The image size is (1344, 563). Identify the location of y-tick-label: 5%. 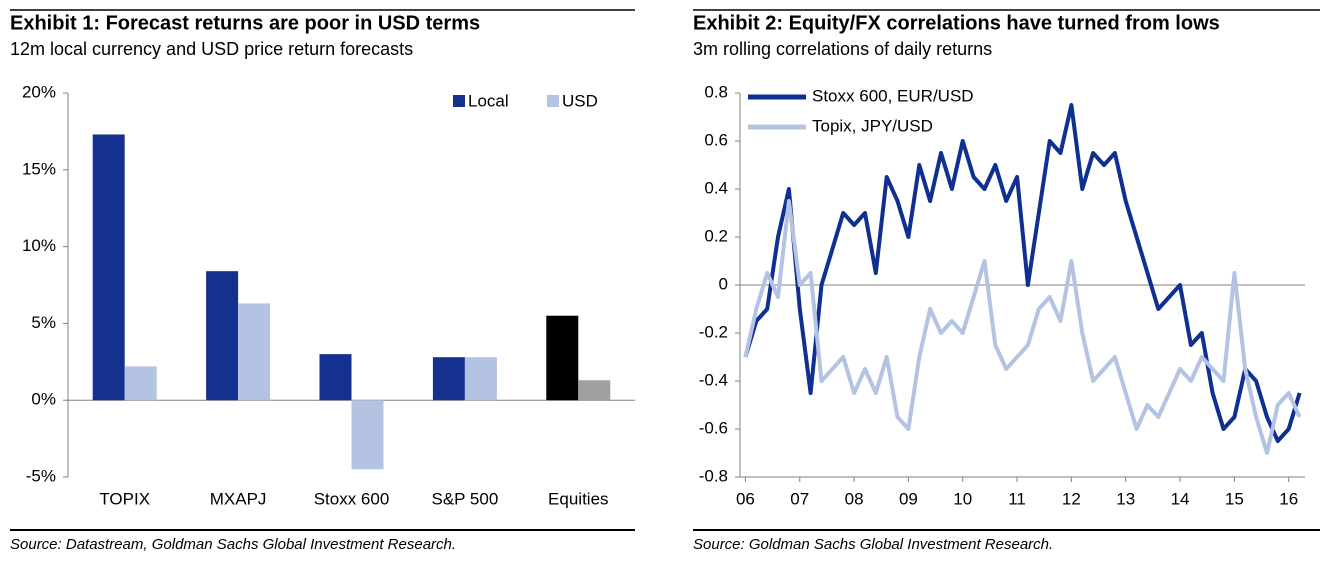
(43, 322).